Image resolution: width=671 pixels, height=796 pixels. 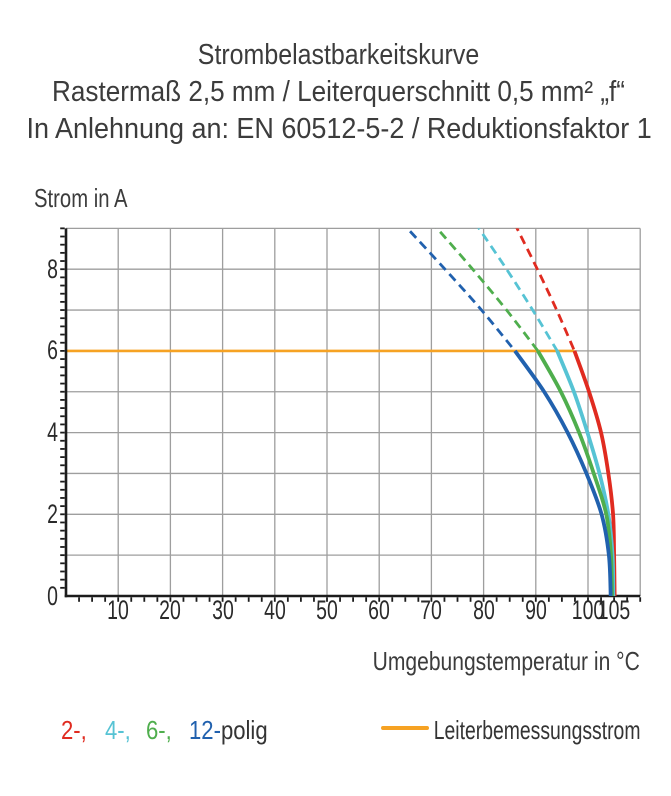 What do you see at coordinates (170, 610) in the screenshot?
I see `x-tick-label-20: 20` at bounding box center [170, 610].